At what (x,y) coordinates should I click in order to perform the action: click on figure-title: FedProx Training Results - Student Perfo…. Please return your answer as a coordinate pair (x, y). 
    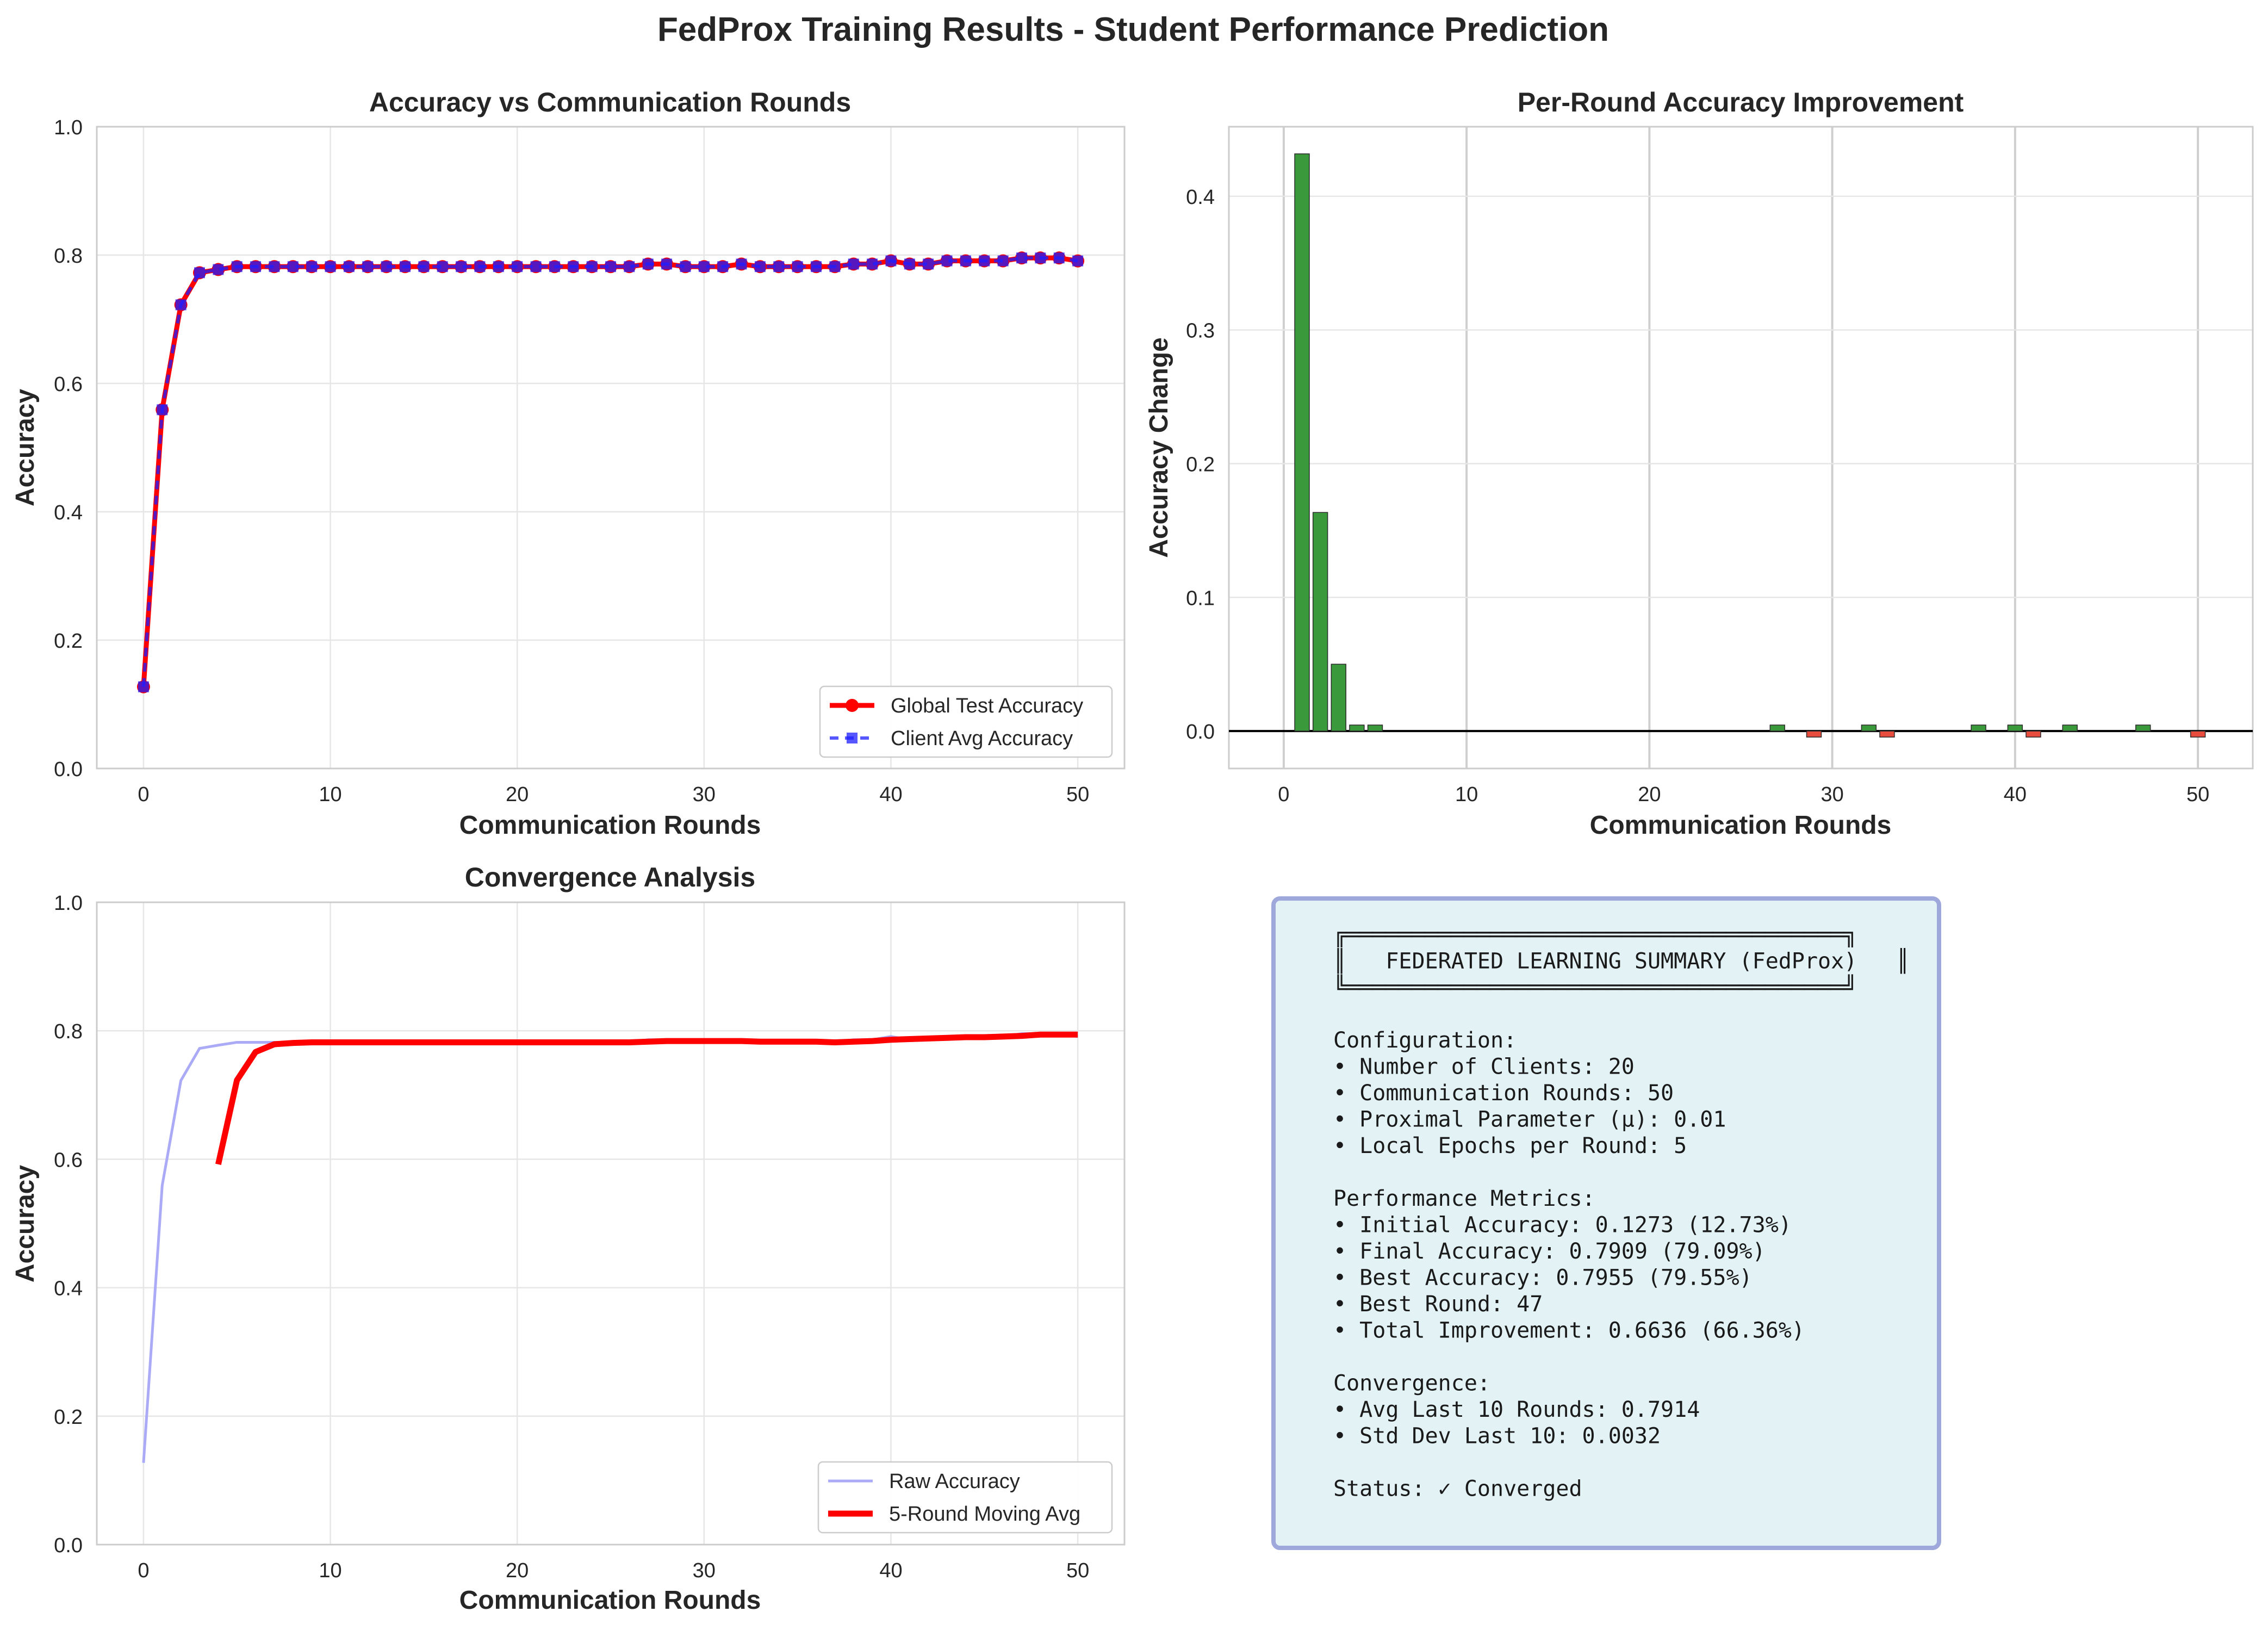
    Looking at the image, I should click on (1133, 29).